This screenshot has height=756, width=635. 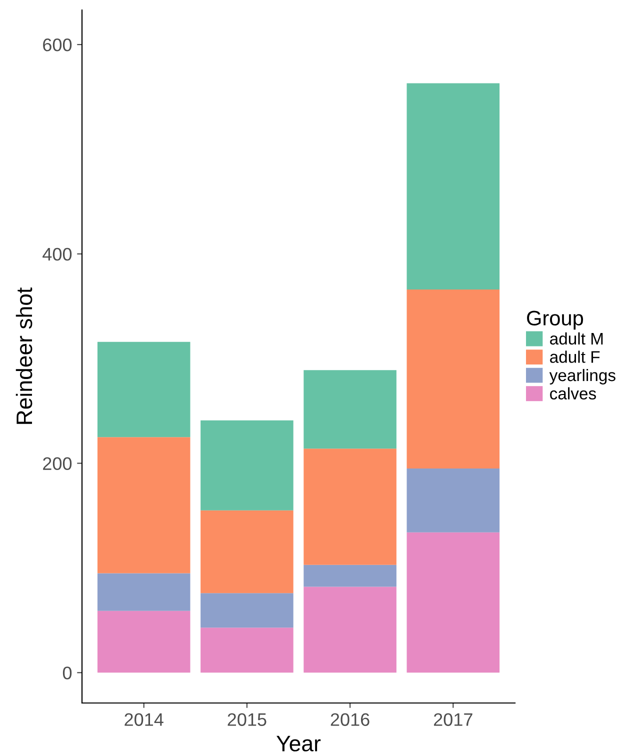 I want to click on legend-label: adult M, so click(x=576, y=338).